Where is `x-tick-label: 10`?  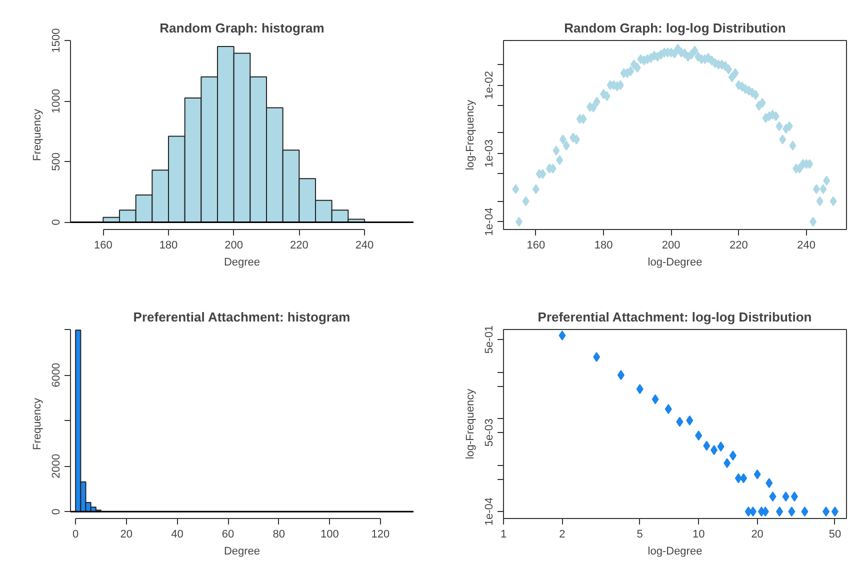 x-tick-label: 10 is located at coordinates (698, 534).